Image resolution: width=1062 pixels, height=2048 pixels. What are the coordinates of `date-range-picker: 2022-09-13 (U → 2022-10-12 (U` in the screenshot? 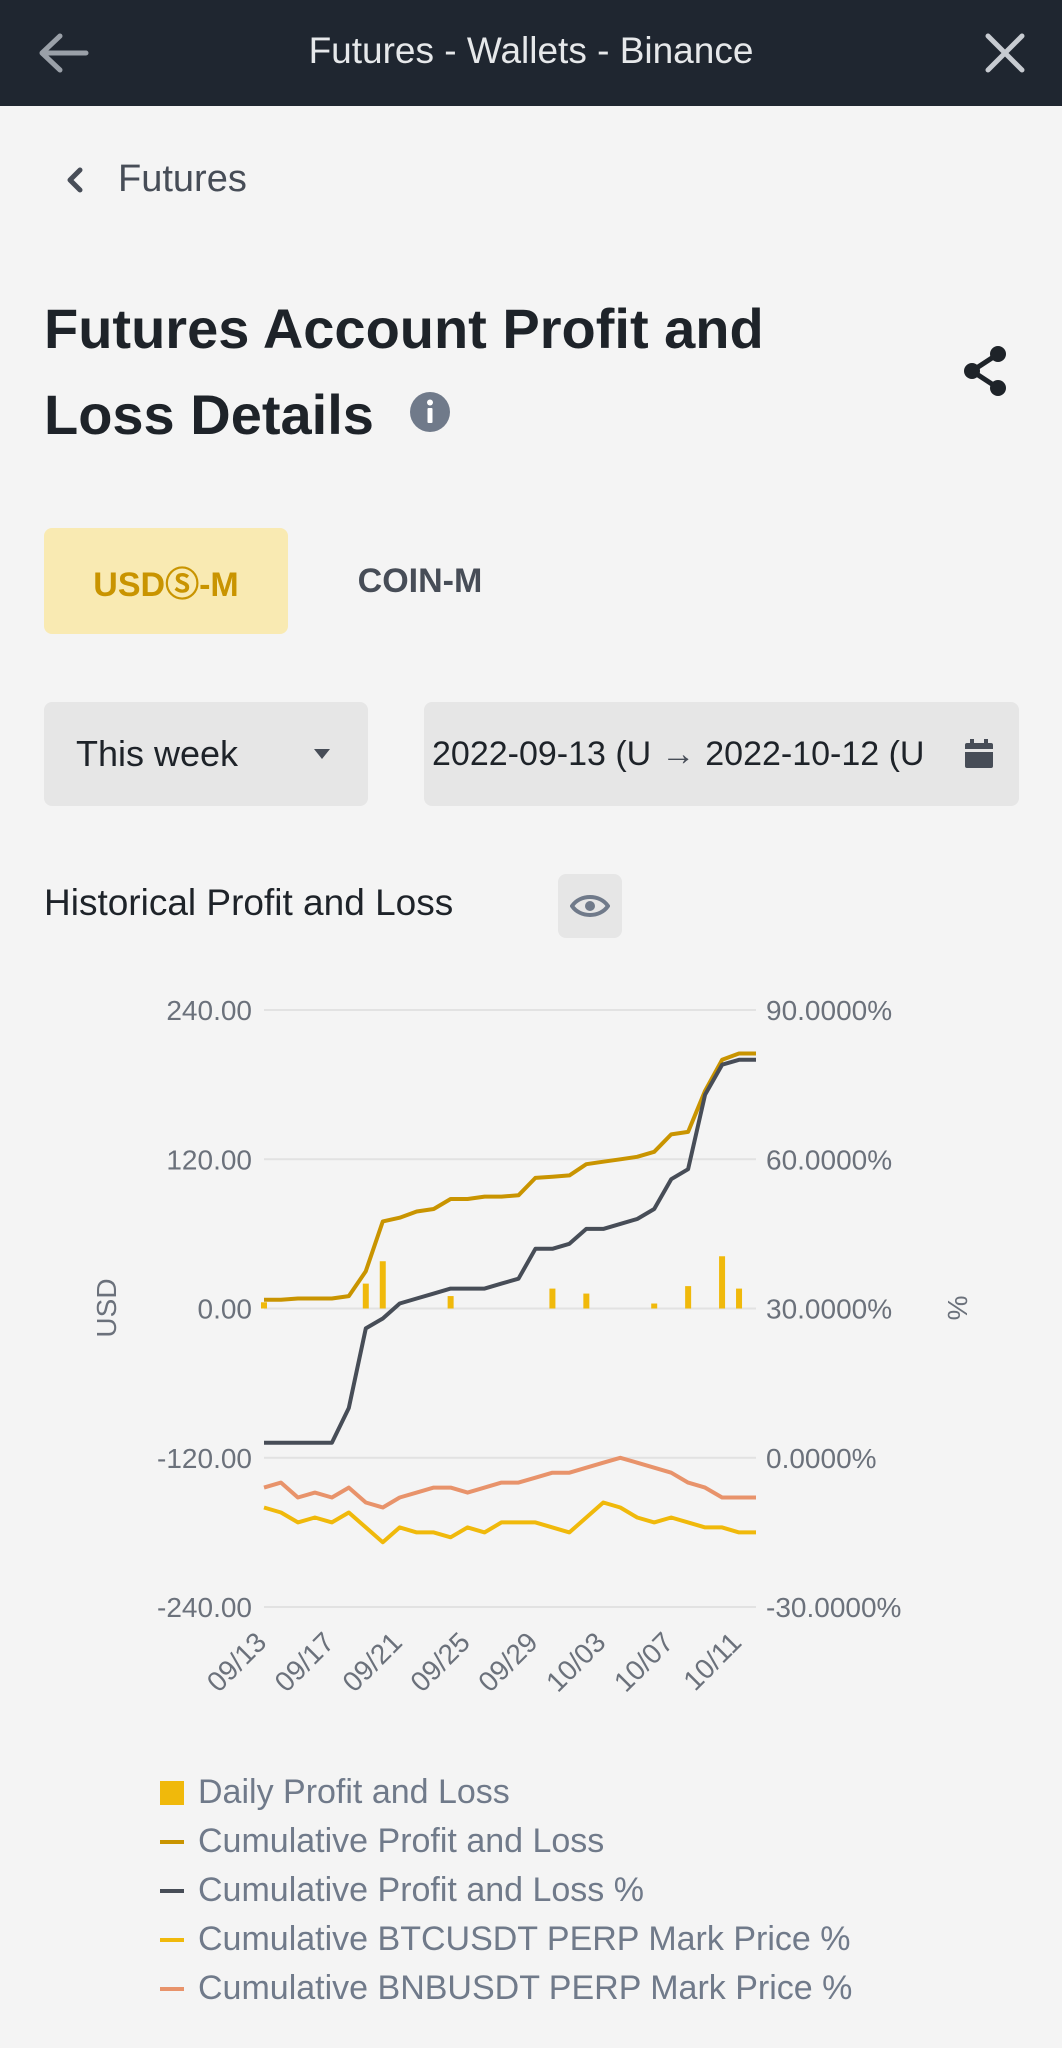 It's located at (721, 754).